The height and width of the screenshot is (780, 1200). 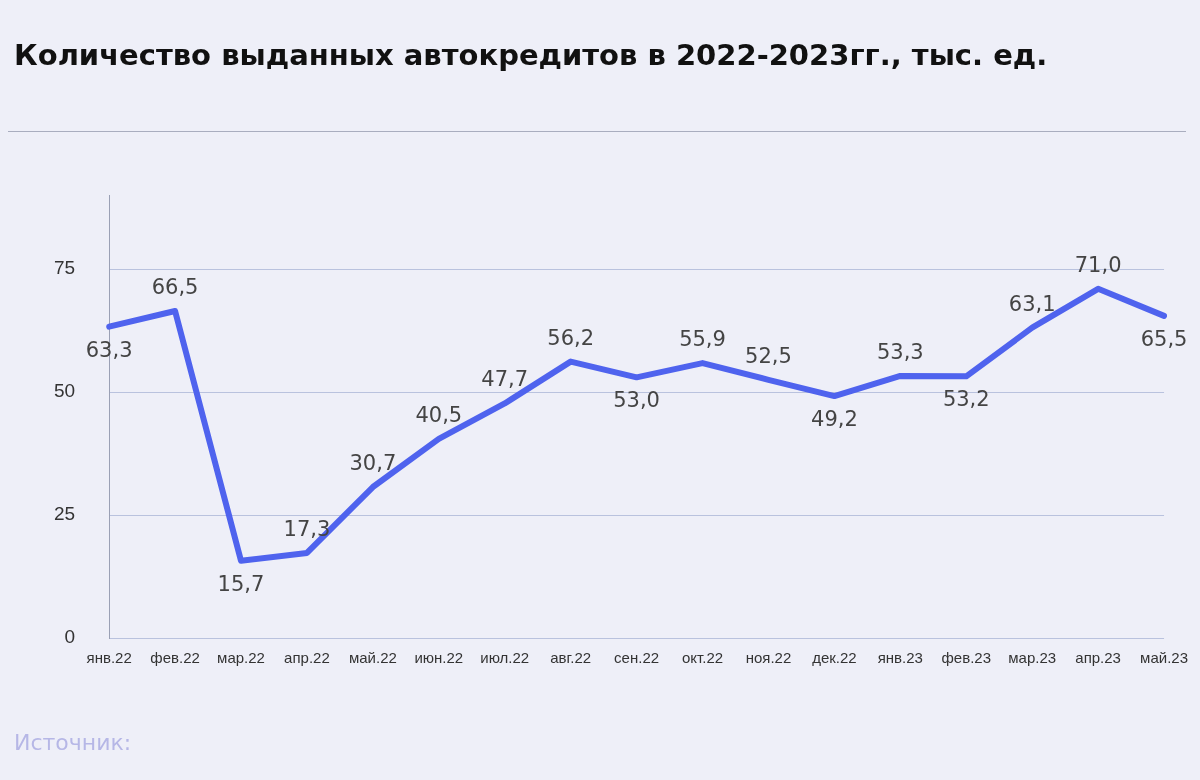 What do you see at coordinates (109, 349) in the screenshot?
I see `data-label: 63,3` at bounding box center [109, 349].